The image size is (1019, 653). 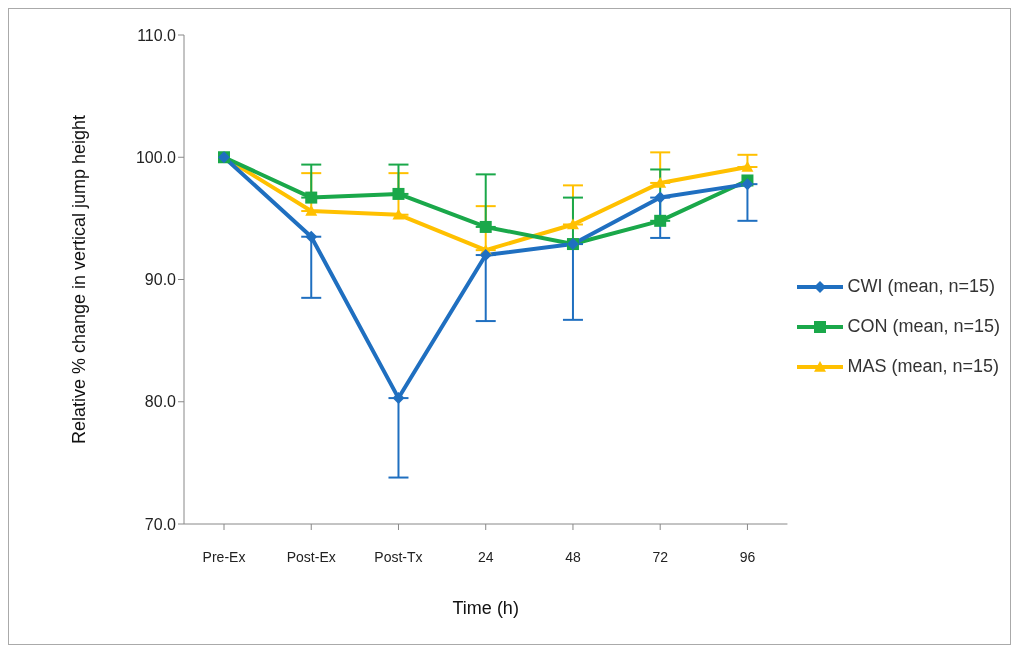 I want to click on x-tick-label: 48, so click(x=573, y=556).